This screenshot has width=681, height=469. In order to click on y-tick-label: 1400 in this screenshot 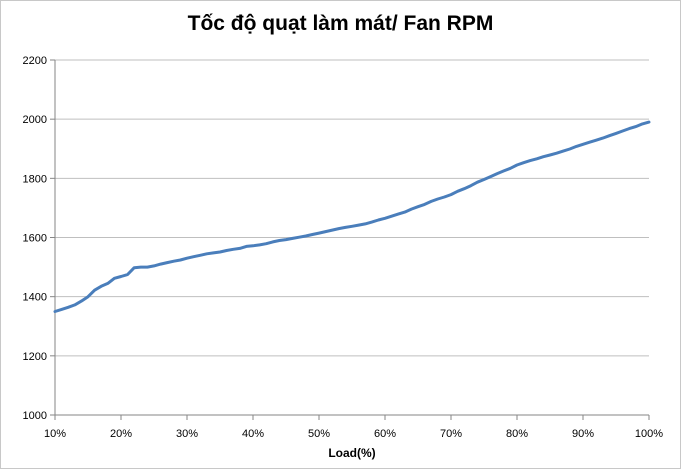, I will do `click(35, 298)`.